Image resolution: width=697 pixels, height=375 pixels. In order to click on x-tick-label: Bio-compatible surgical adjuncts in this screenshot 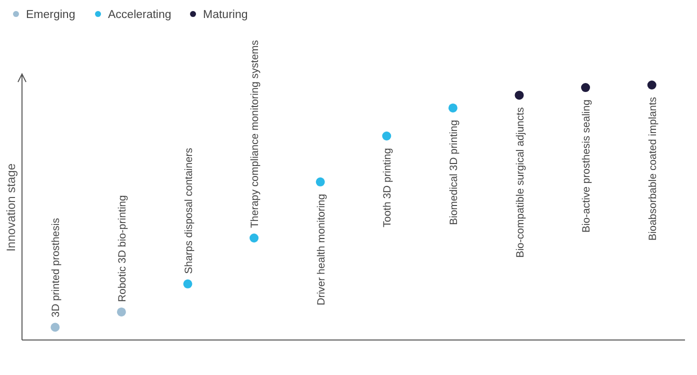, I will do `click(520, 182)`.